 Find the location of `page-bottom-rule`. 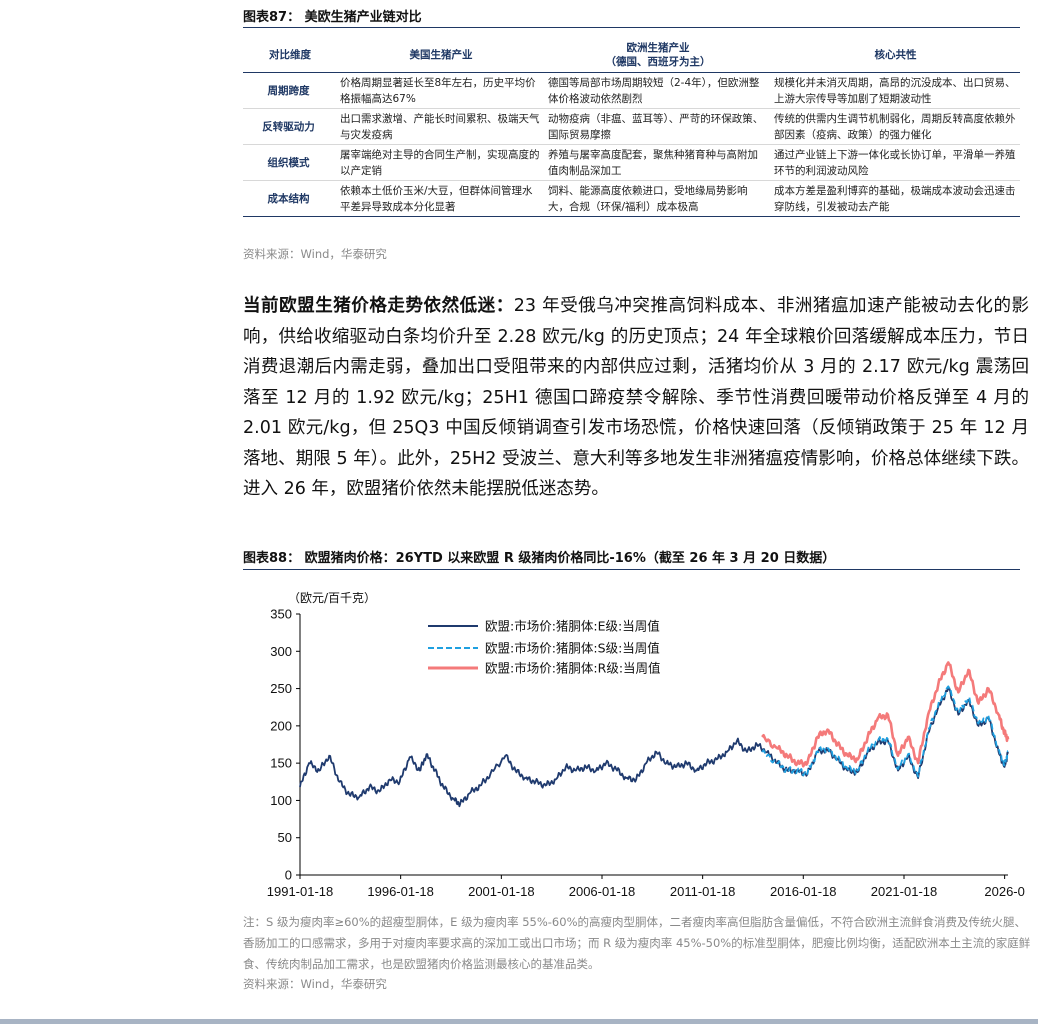

page-bottom-rule is located at coordinates (519, 1021).